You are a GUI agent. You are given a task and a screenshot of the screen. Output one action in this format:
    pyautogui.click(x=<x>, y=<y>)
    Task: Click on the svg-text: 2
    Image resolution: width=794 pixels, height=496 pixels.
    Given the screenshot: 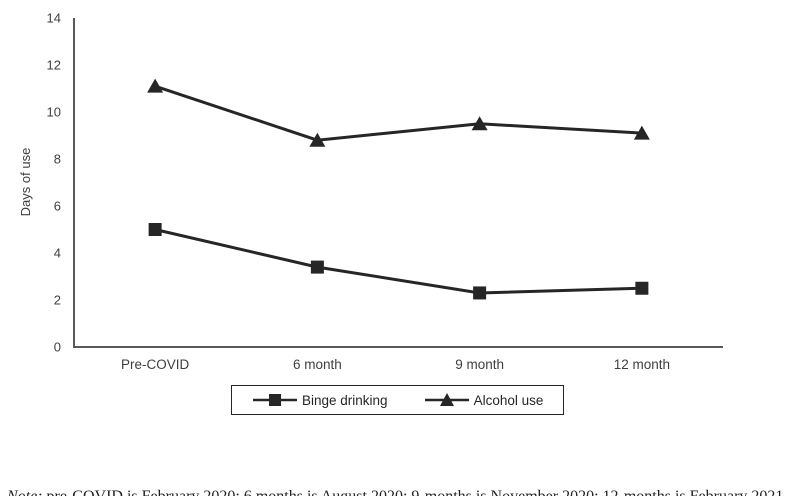 What is the action you would take?
    pyautogui.click(x=57, y=300)
    